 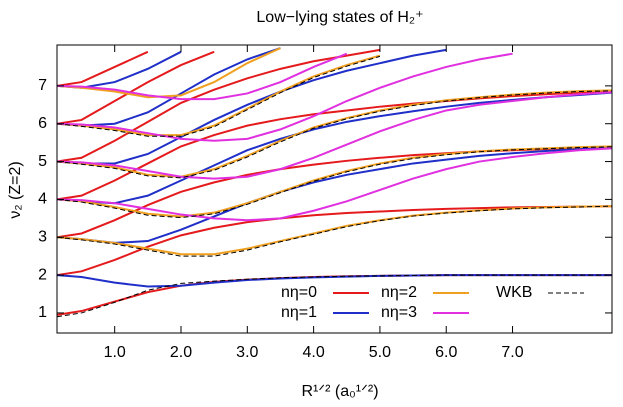 I want to click on x-axis-label: R¹ᐟ² (a₀¹ᐟ²), so click(x=339, y=391).